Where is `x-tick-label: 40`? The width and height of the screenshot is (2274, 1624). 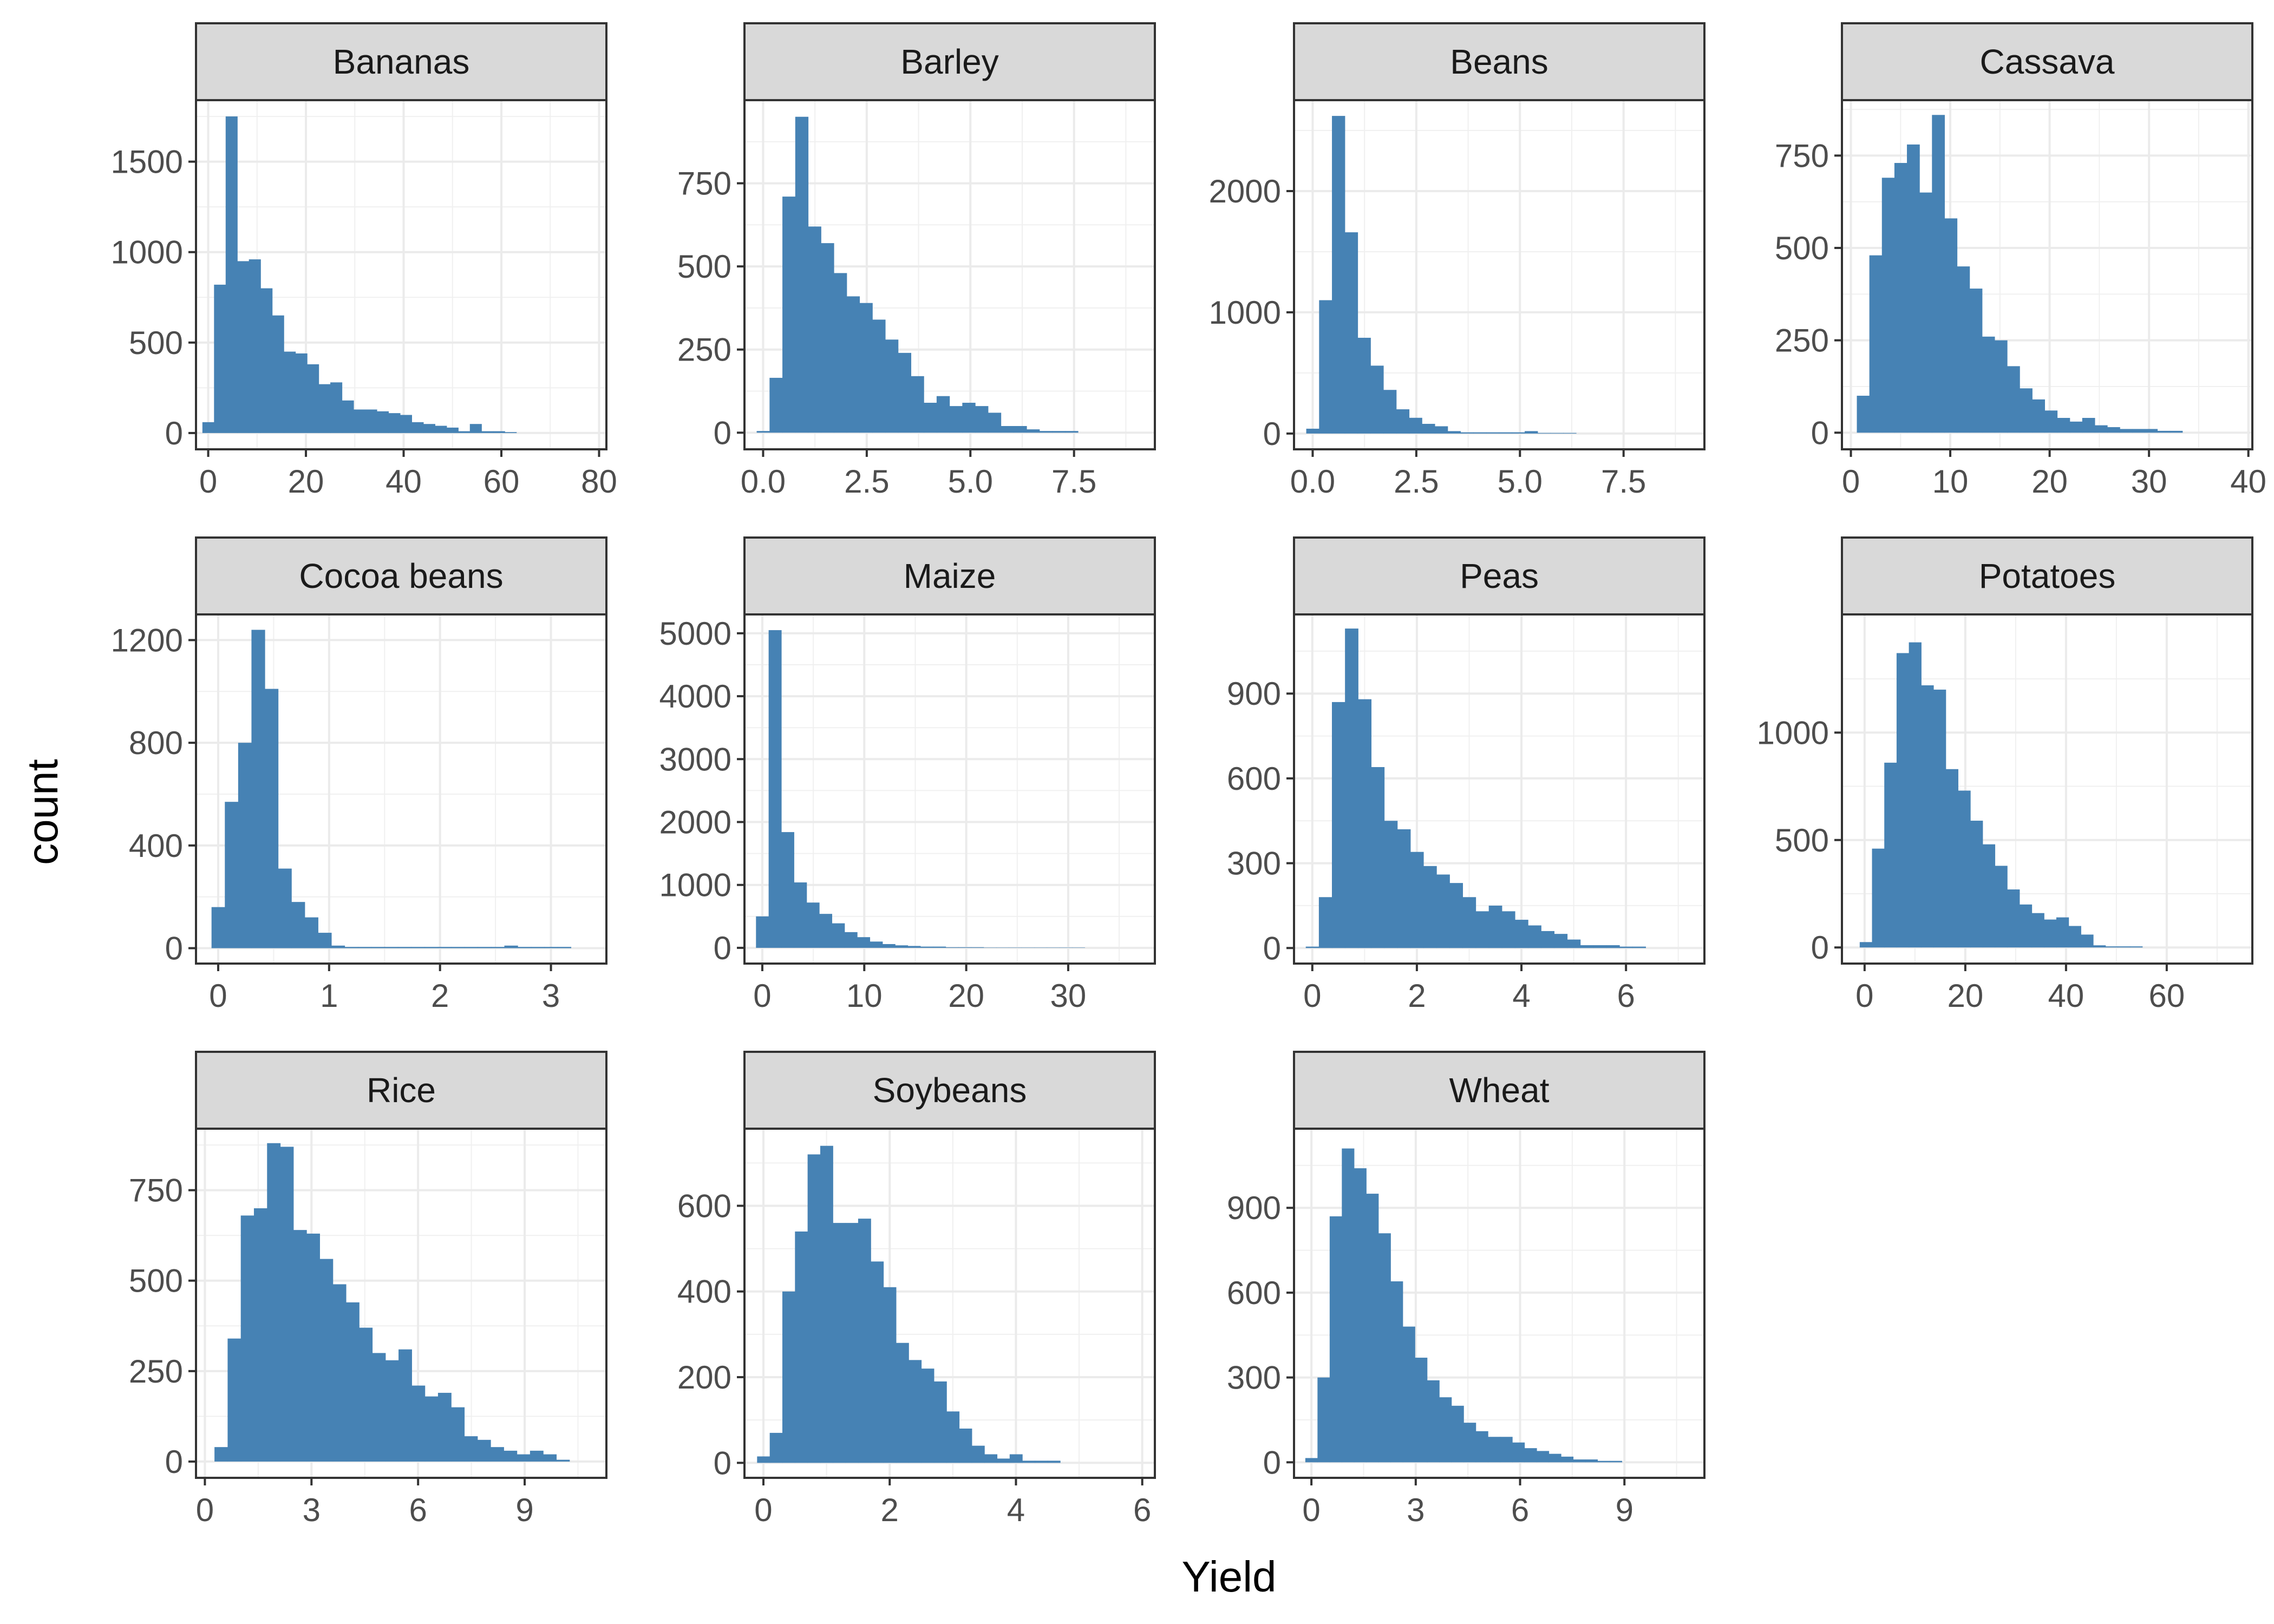
x-tick-label: 40 is located at coordinates (2066, 996).